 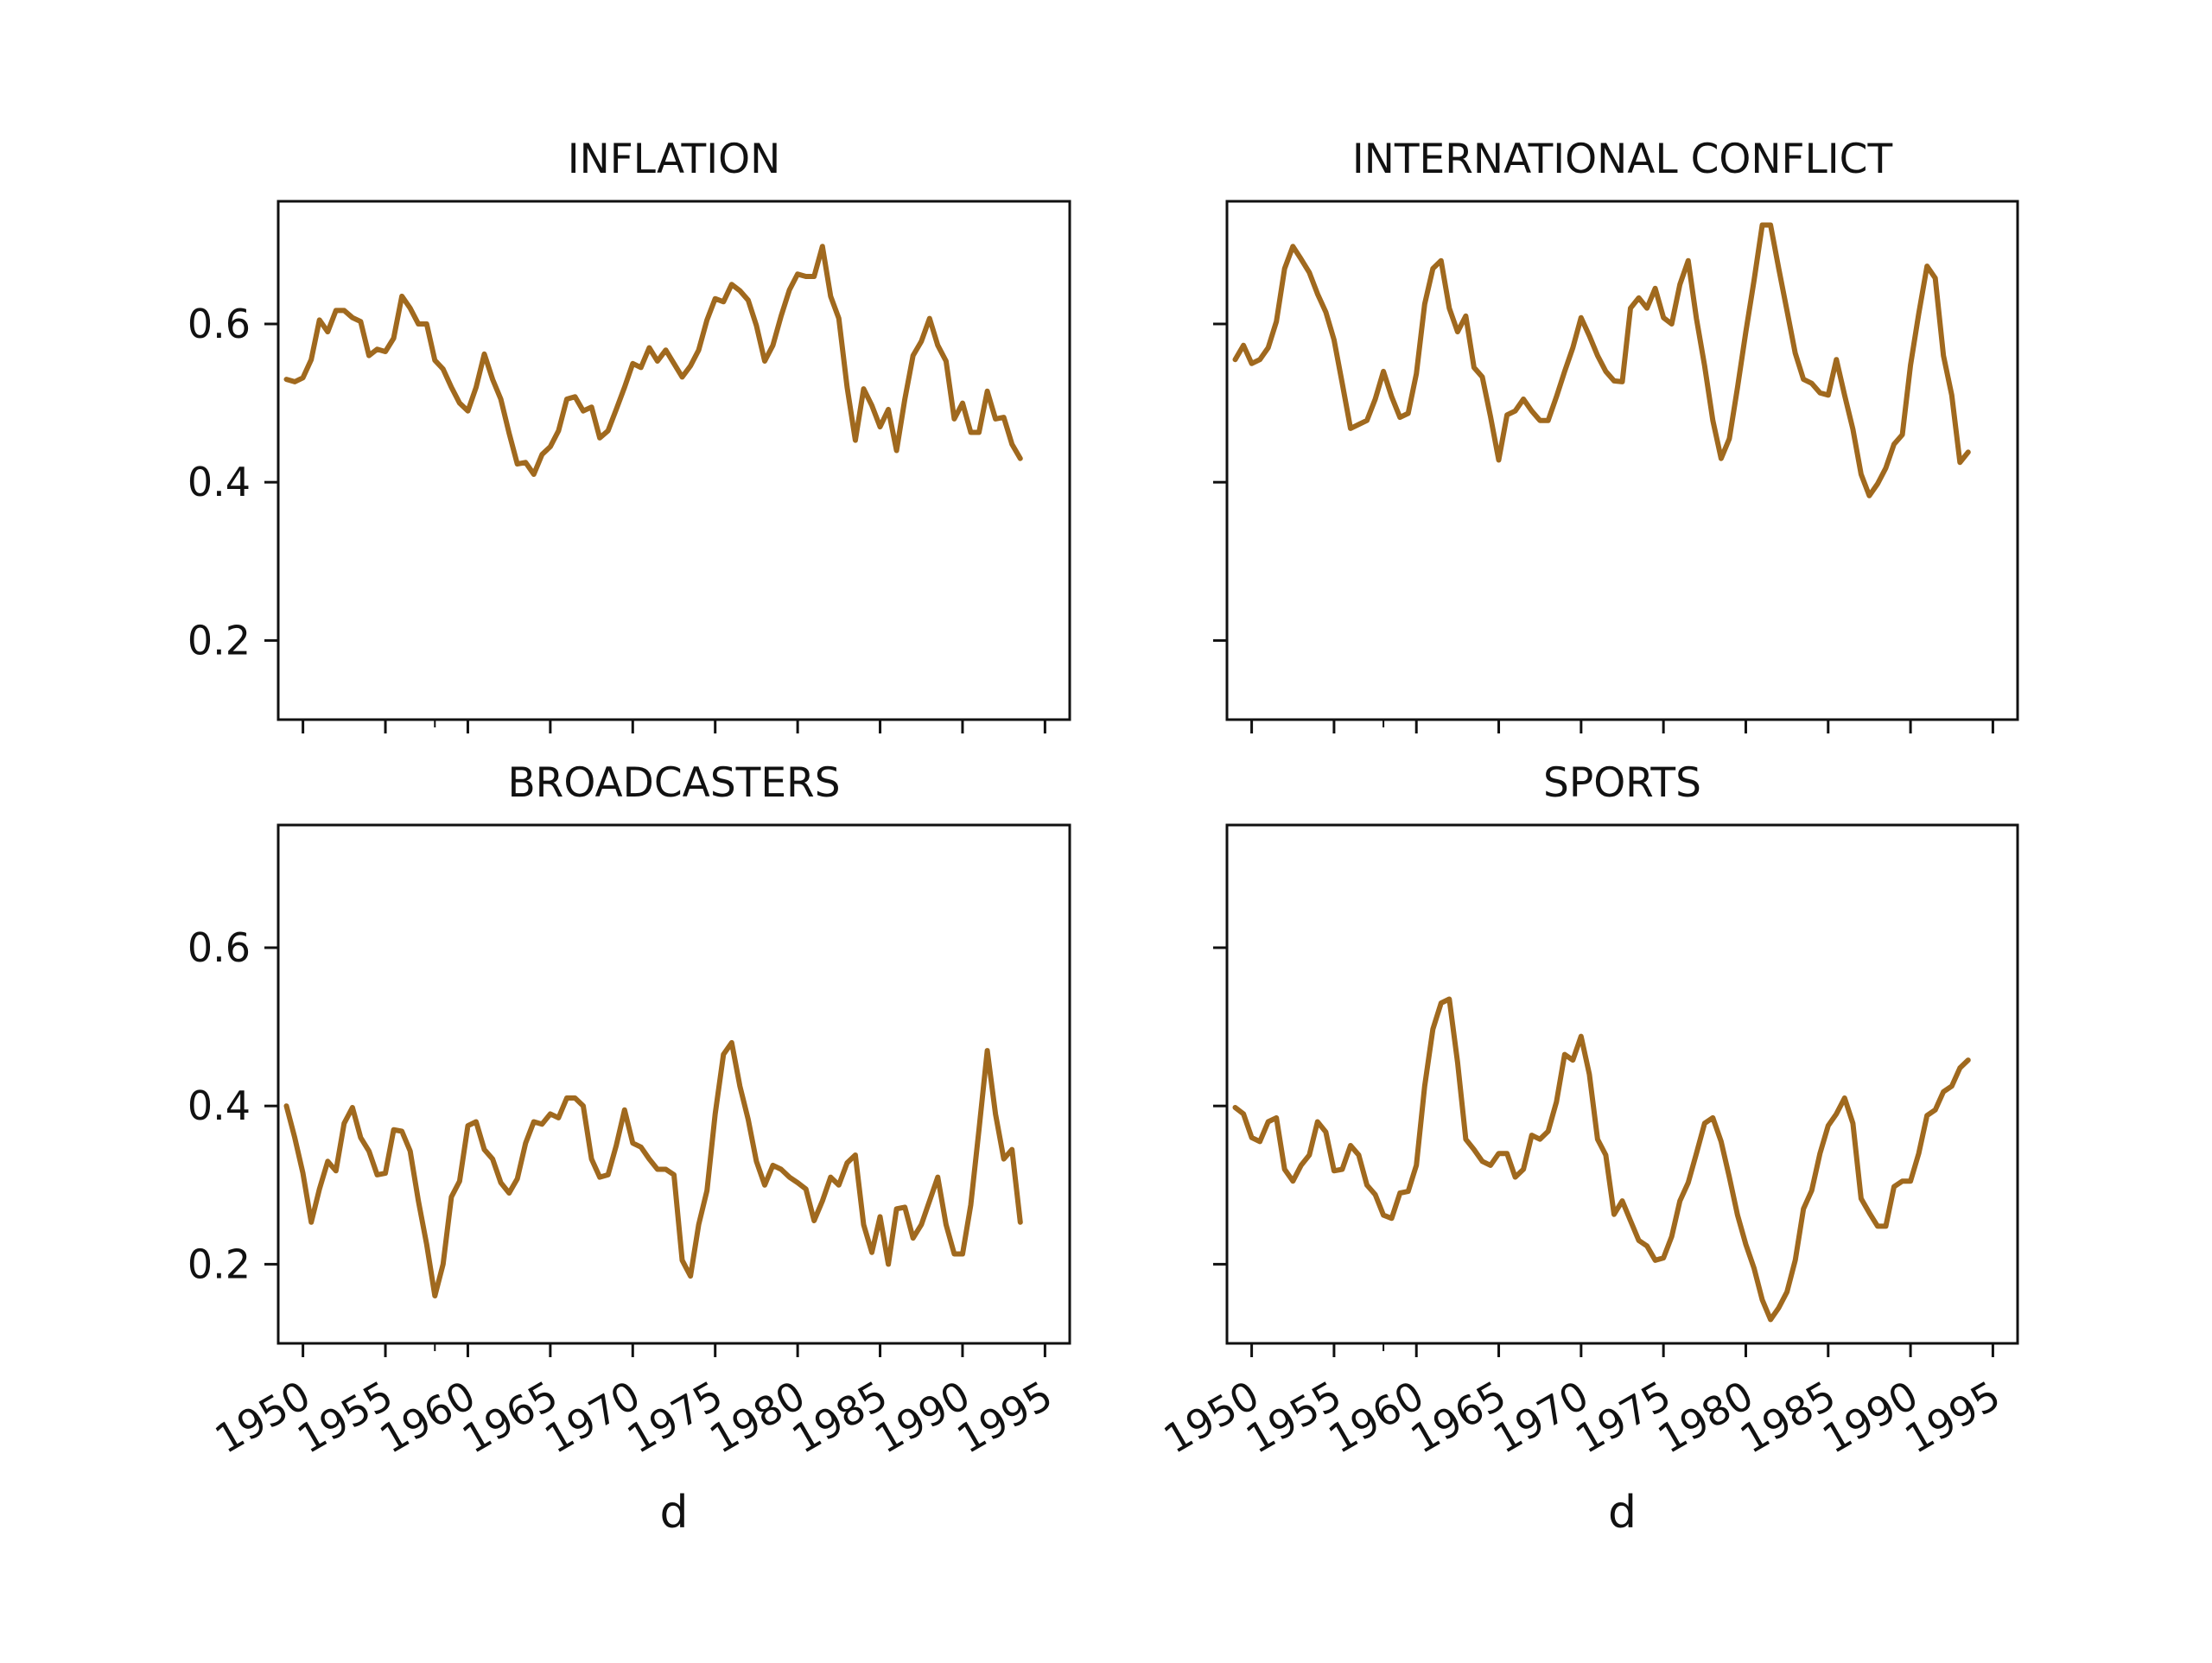 What do you see at coordinates (1622, 783) in the screenshot?
I see `panel-title: SPORTS` at bounding box center [1622, 783].